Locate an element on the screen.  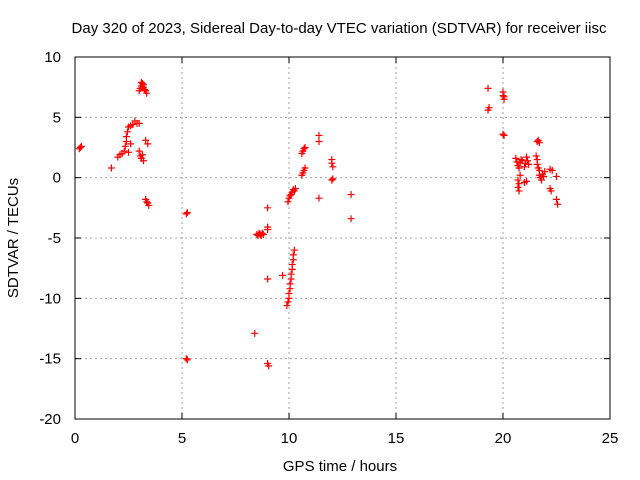
y-tick-label: -5 is located at coordinates (54, 238).